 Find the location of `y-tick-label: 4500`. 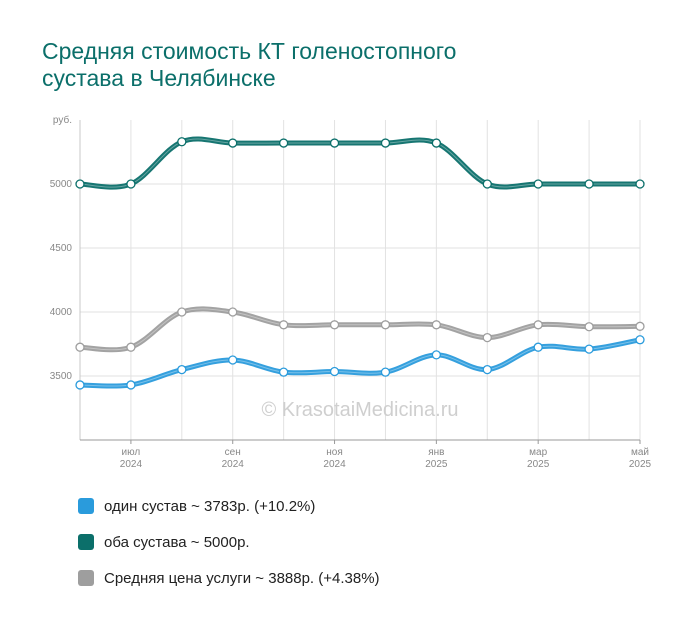

y-tick-label: 4500 is located at coordinates (61, 248).